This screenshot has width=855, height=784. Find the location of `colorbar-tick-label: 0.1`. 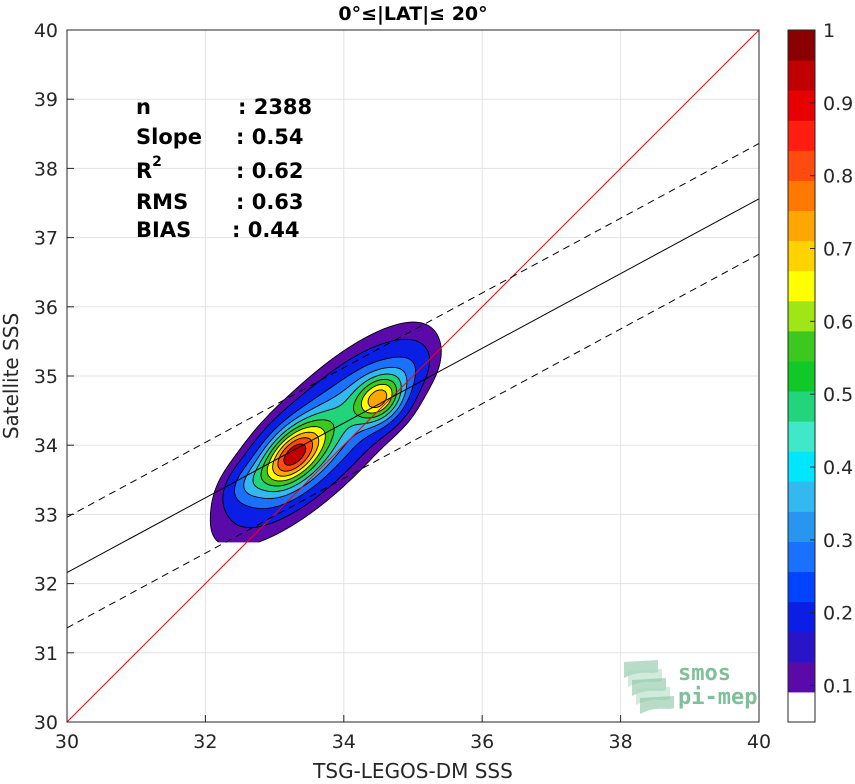

colorbar-tick-label: 0.1 is located at coordinates (838, 687).